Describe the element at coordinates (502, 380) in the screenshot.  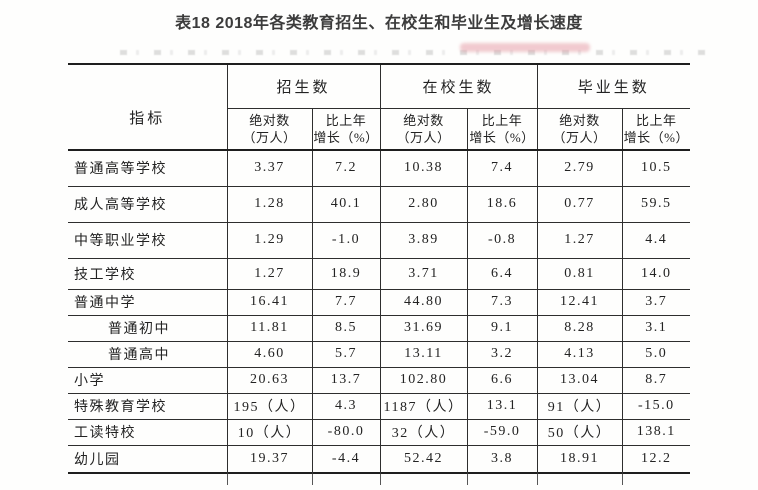
I see `value-cell: 6.6` at that location.